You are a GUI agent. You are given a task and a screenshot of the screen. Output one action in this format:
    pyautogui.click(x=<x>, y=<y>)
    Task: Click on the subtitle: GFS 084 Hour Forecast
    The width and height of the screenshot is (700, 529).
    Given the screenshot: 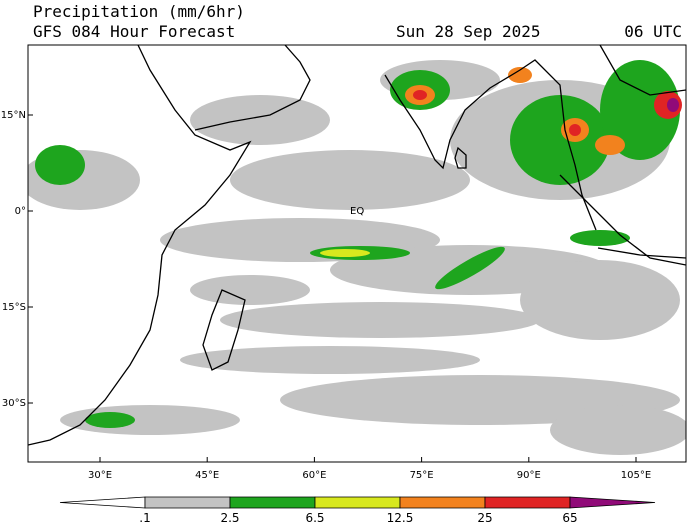 What is the action you would take?
    pyautogui.click(x=134, y=31)
    